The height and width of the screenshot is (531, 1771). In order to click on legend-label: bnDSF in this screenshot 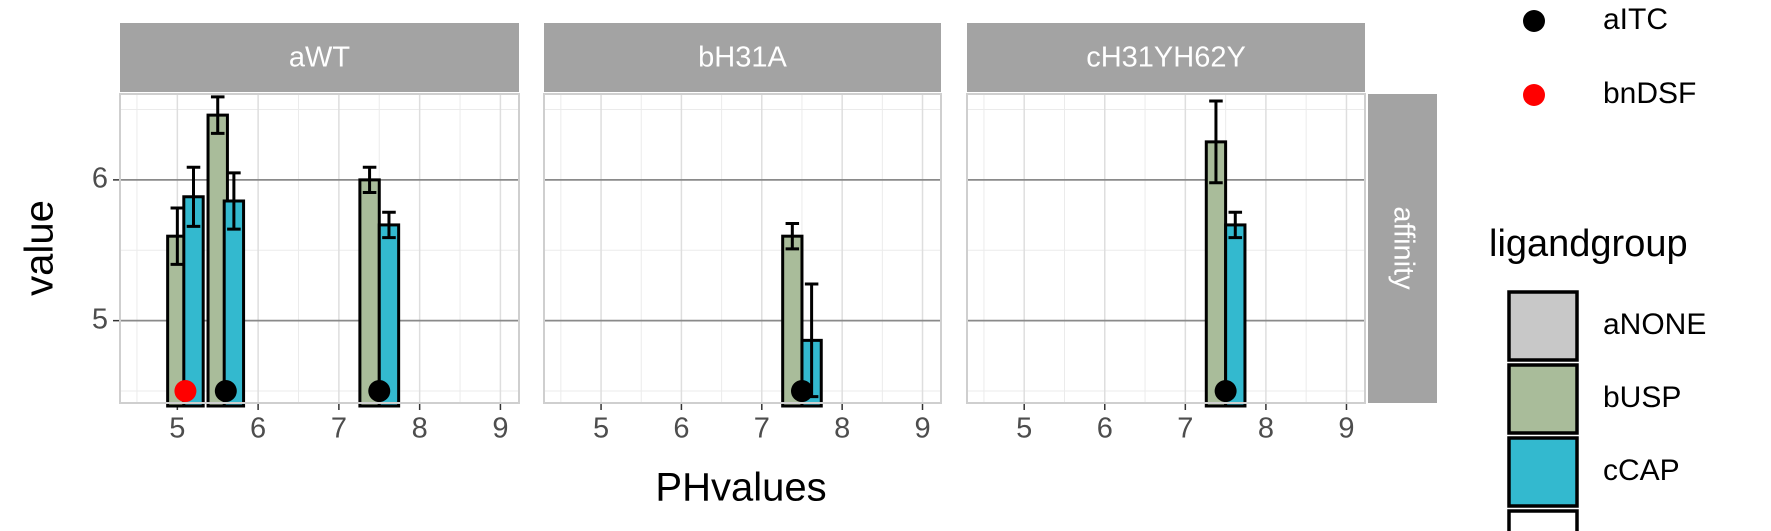, I will do `click(1649, 93)`.